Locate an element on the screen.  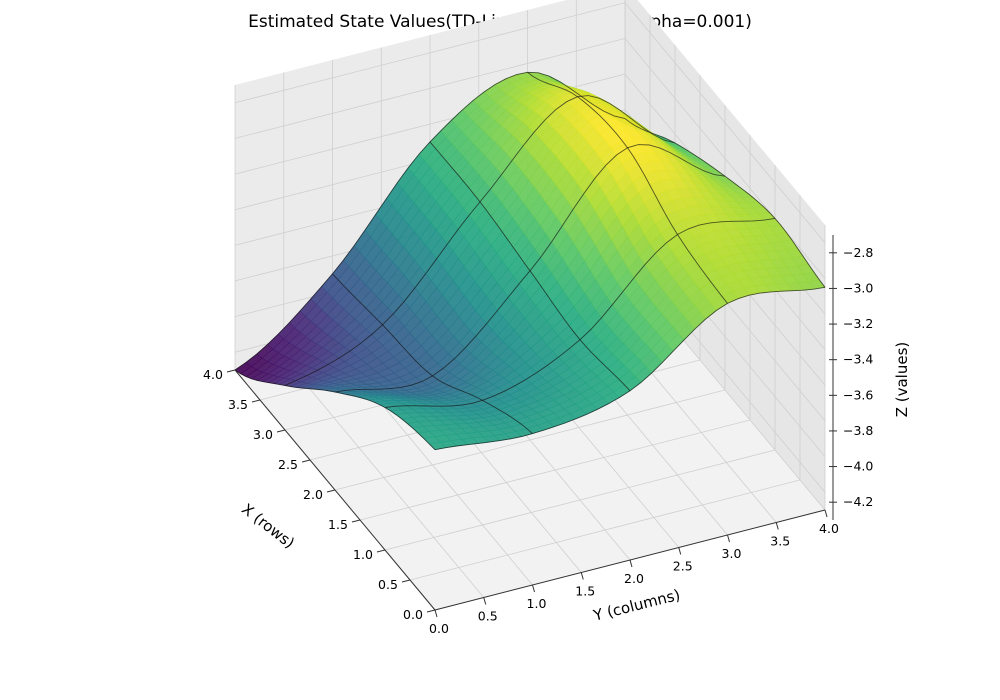
z-axis-label: Z (values) is located at coordinates (902, 380).